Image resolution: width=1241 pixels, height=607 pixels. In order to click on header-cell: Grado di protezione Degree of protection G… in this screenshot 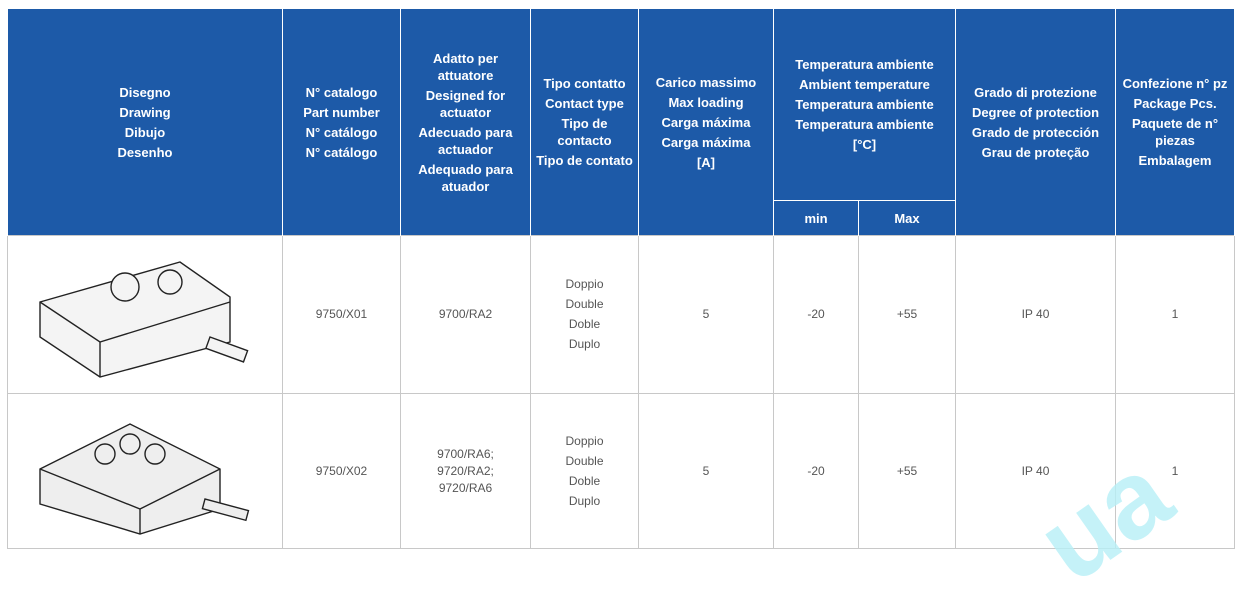, I will do `click(1035, 122)`.